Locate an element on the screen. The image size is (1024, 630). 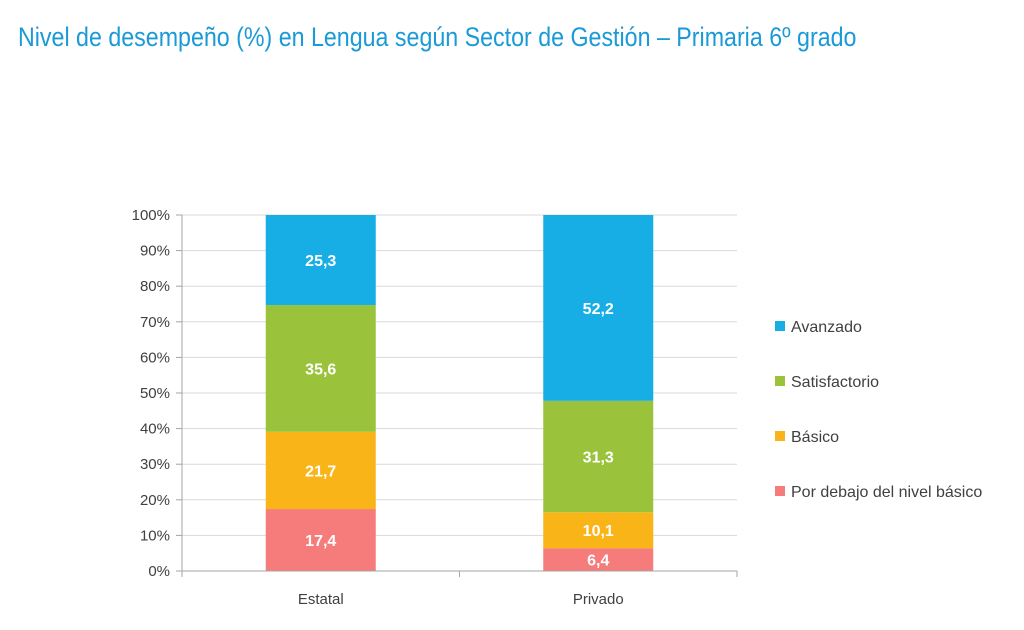
y-tick-labels: 0% 10% 20% 30% 40% 50% 60% 70% 80% 90% 100% is located at coordinates (151, 393).